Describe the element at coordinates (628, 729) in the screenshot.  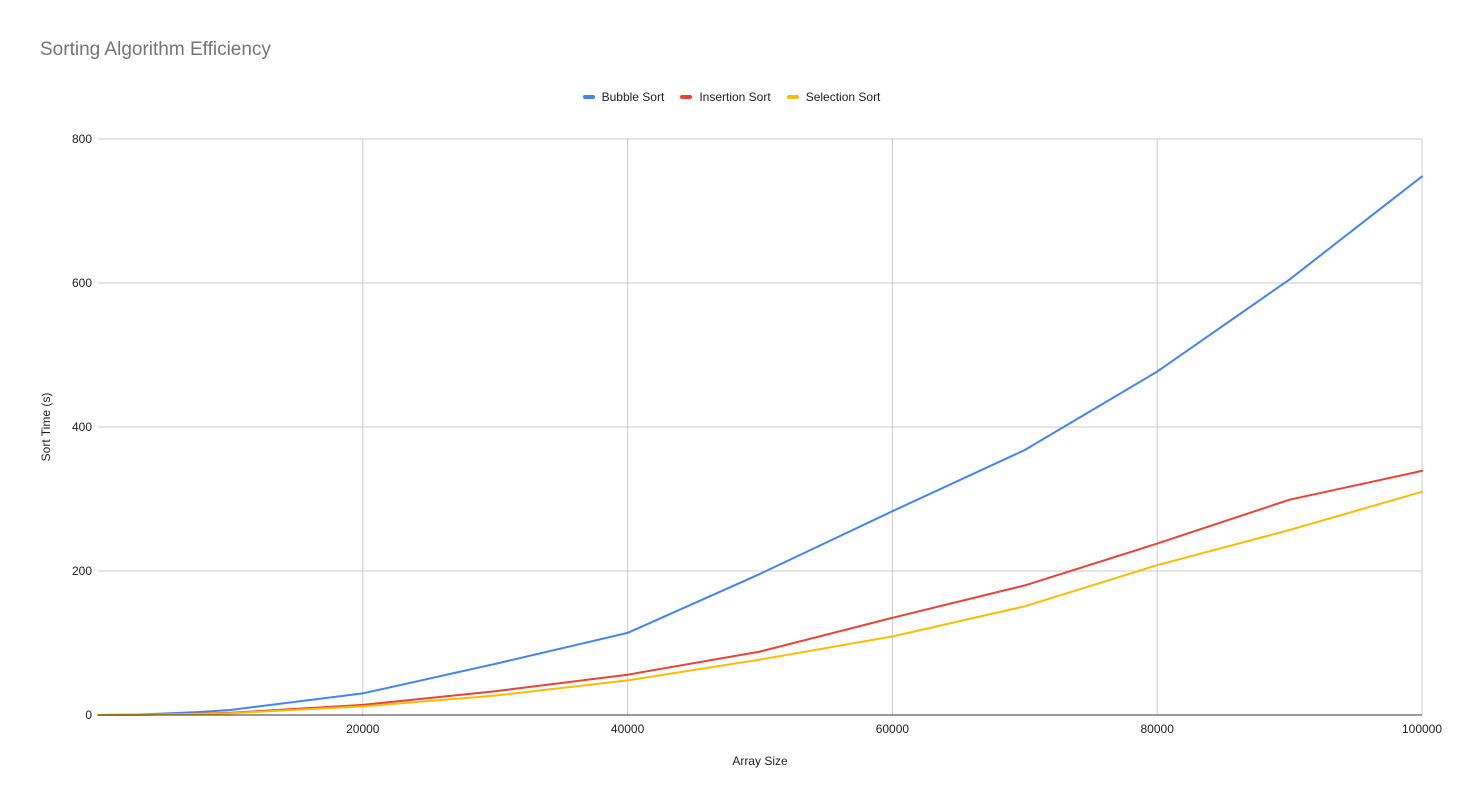
I see `x-tick-label: 40000` at that location.